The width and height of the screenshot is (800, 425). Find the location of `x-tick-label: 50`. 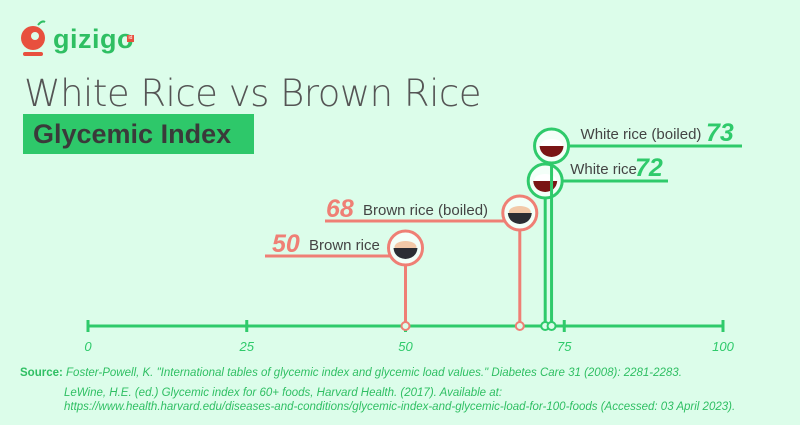

x-tick-label: 50 is located at coordinates (405, 346).